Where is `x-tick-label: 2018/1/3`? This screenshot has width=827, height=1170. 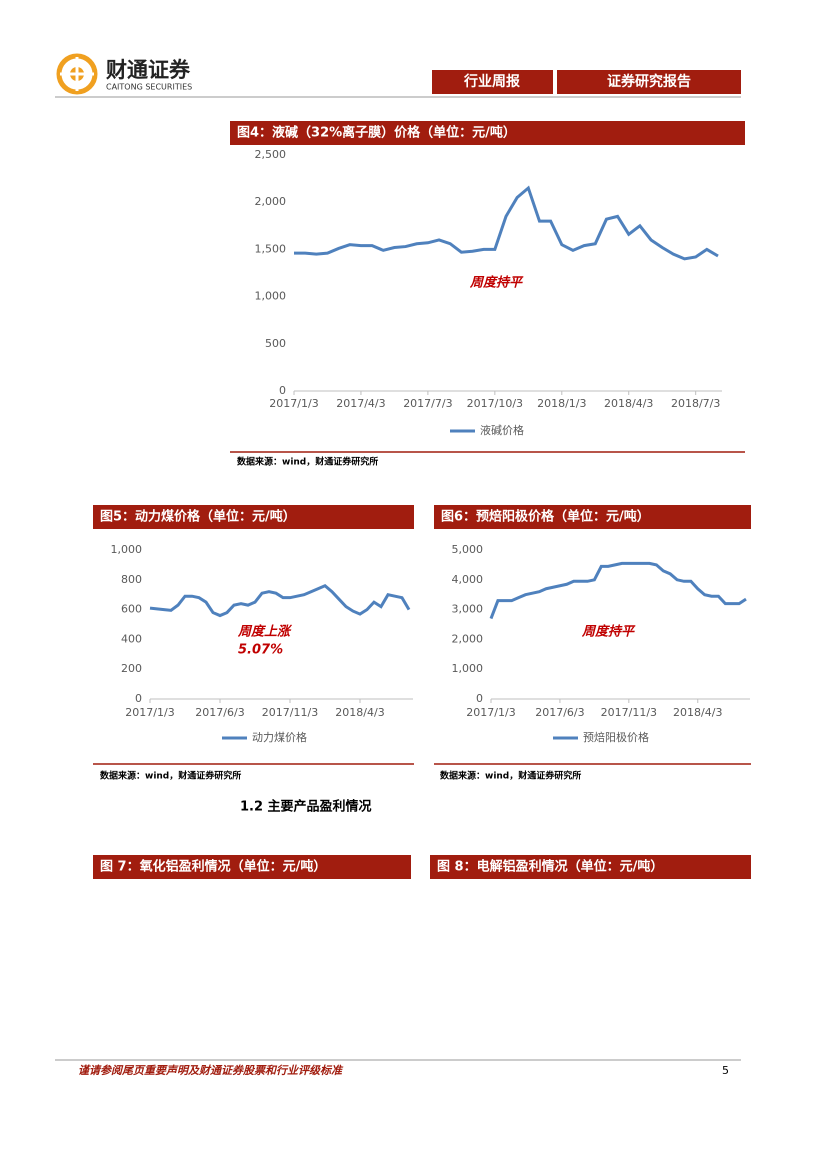
x-tick-label: 2018/1/3 is located at coordinates (561, 403).